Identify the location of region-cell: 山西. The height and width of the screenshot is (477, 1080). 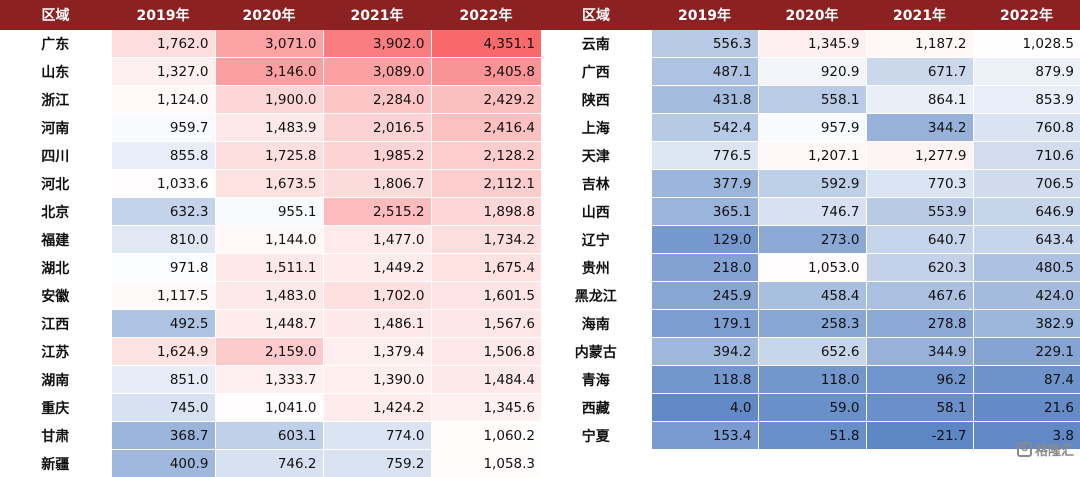
(596, 212).